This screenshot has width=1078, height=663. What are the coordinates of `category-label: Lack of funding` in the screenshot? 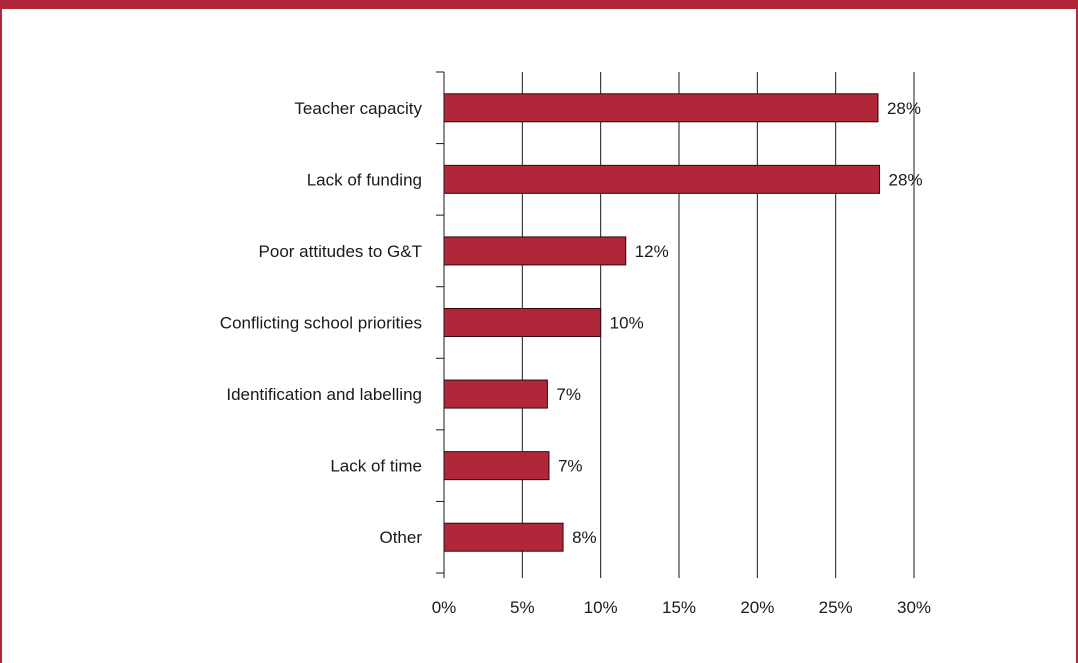 It's located at (364, 179).